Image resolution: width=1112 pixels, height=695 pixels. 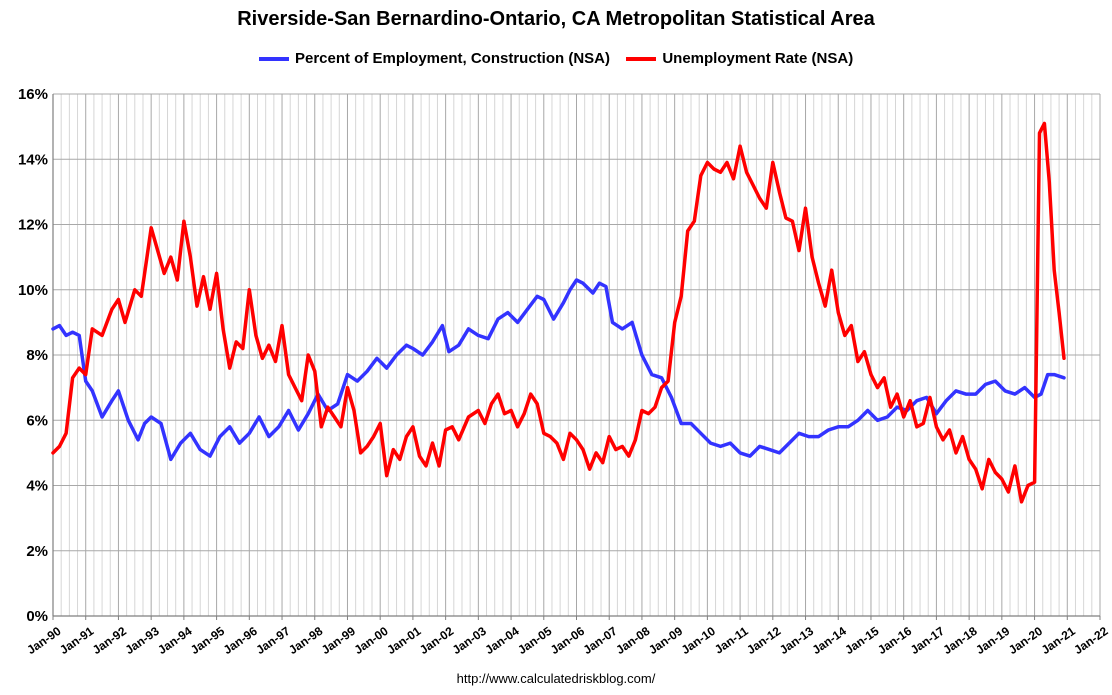 I want to click on legend-swatch-unemployment, so click(x=641, y=59).